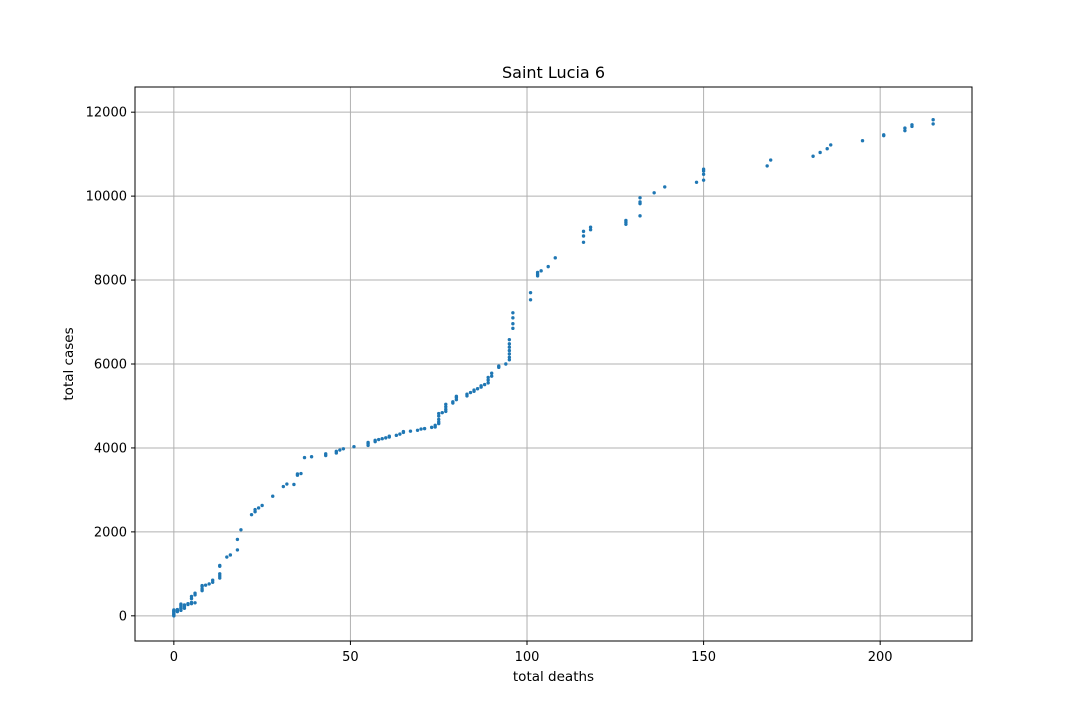 This screenshot has height=720, width=1080. I want to click on y-tick-label: 12000, so click(106, 113).